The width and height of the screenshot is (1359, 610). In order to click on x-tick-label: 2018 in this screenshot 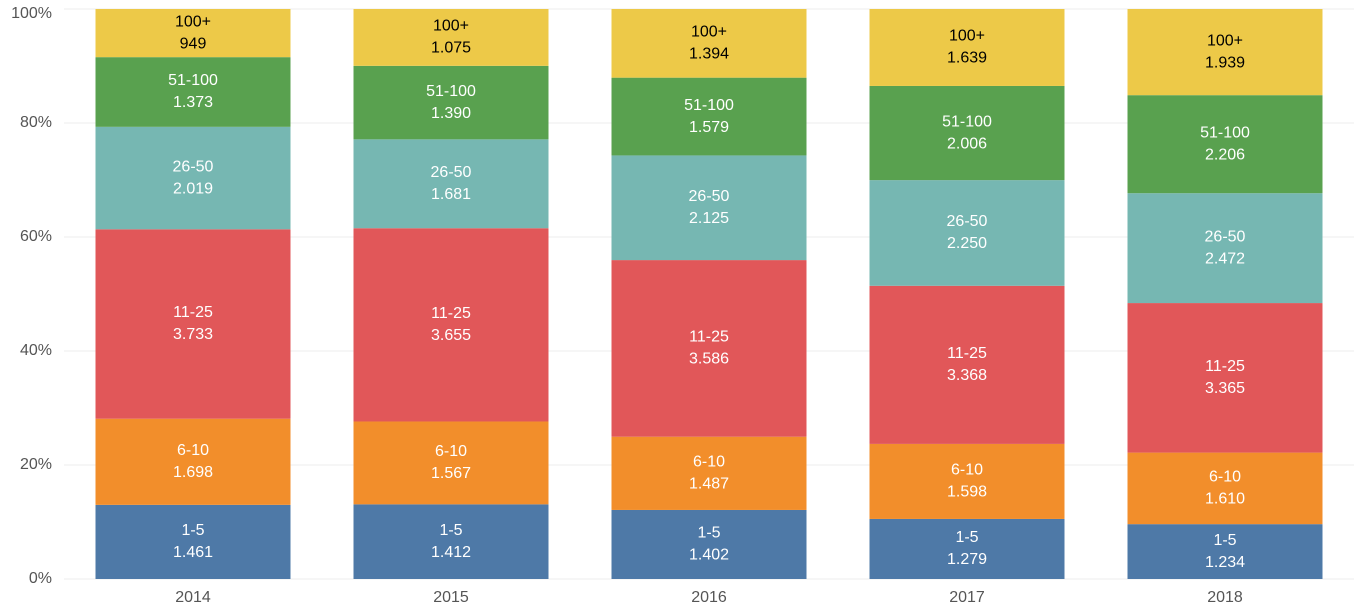, I will do `click(1225, 597)`.